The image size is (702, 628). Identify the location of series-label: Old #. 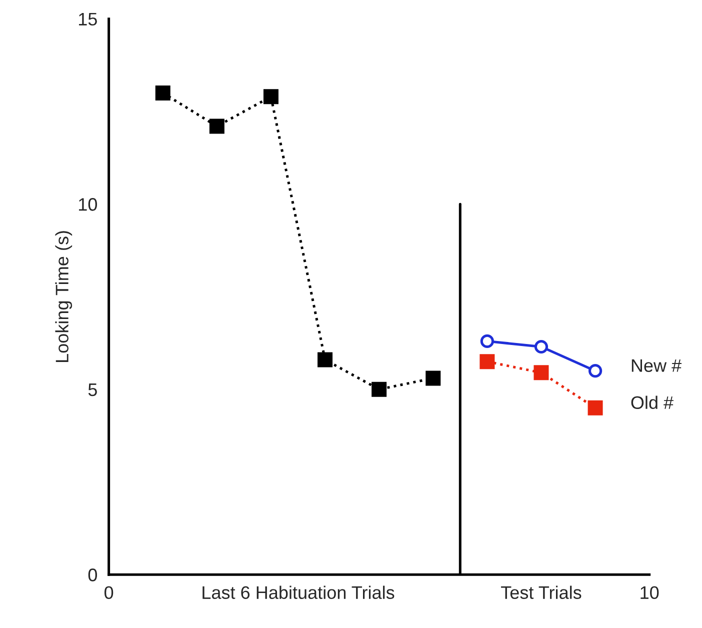
(652, 403).